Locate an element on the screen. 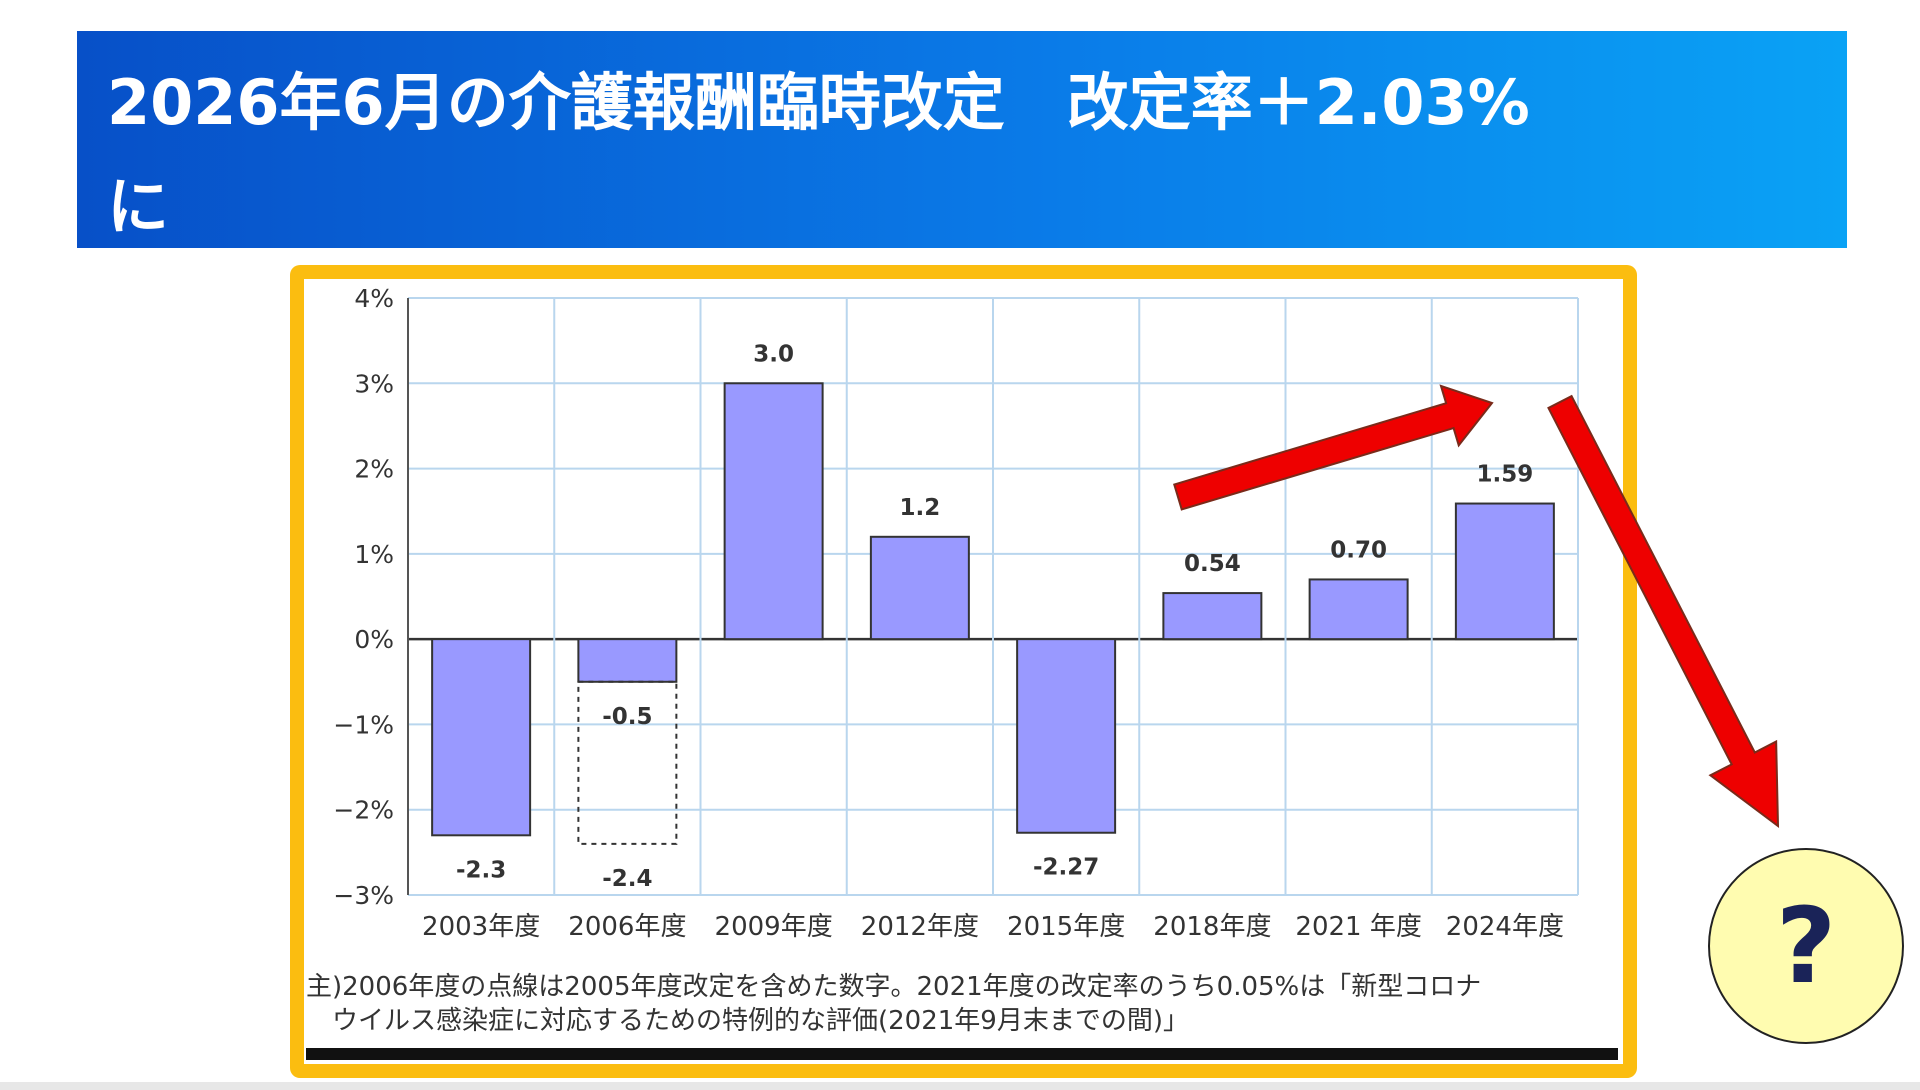 Image resolution: width=1920 pixels, height=1090 pixels. y-tick-label: 3% is located at coordinates (374, 383).